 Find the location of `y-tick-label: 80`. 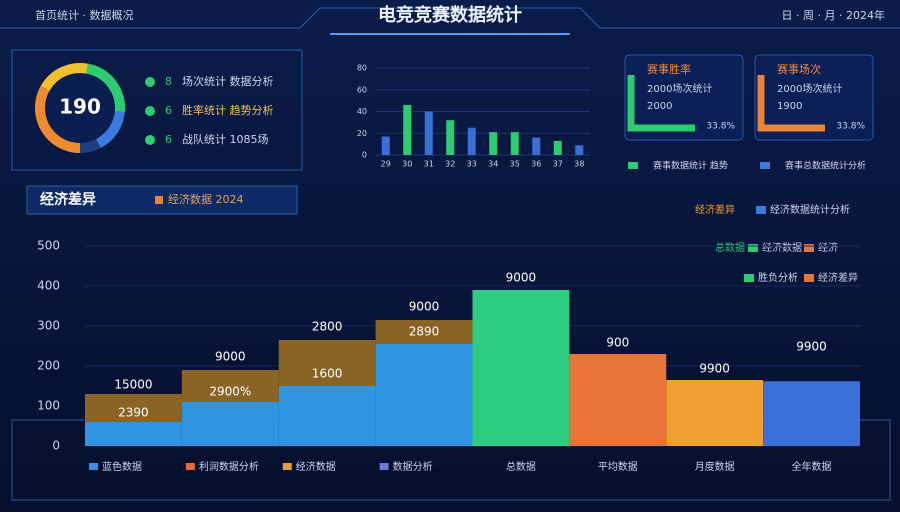

y-tick-label: 80 is located at coordinates (362, 68).